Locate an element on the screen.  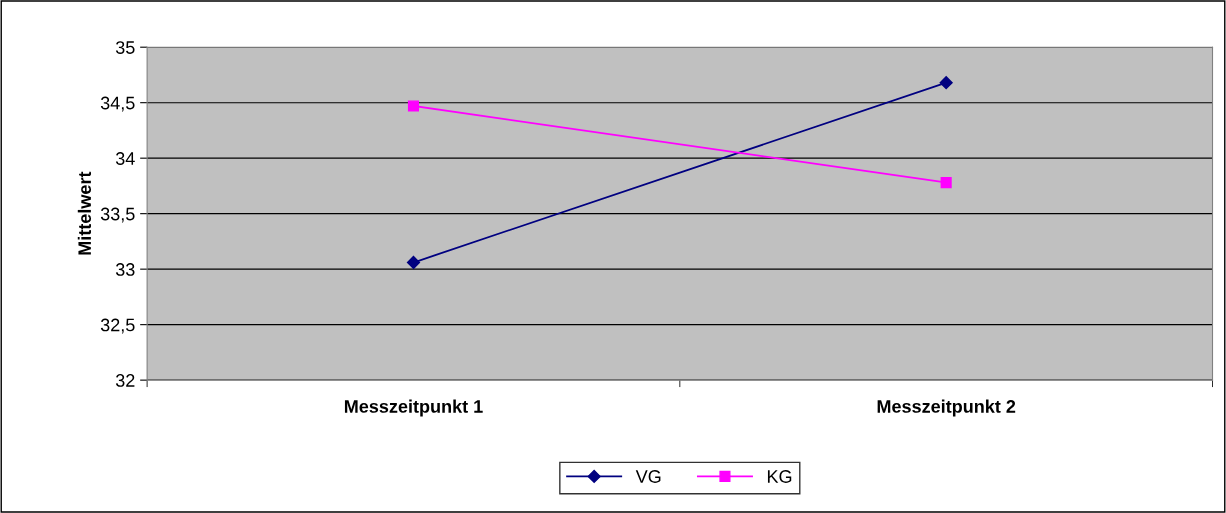
x-tick-label: Messzeitpunkt 1 is located at coordinates (413, 408).